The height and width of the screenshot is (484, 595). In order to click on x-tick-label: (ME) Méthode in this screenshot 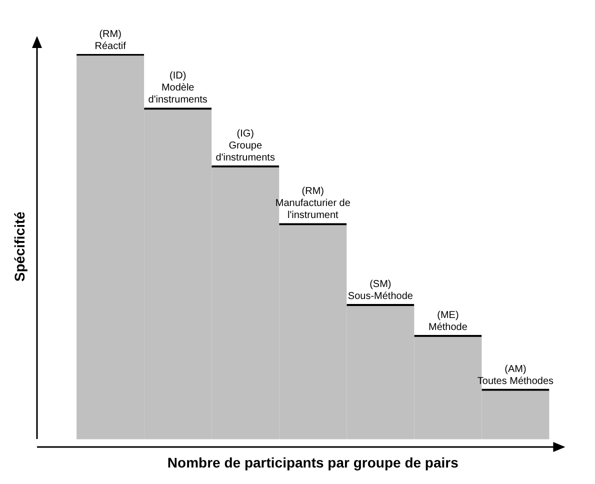, I will do `click(448, 321)`.